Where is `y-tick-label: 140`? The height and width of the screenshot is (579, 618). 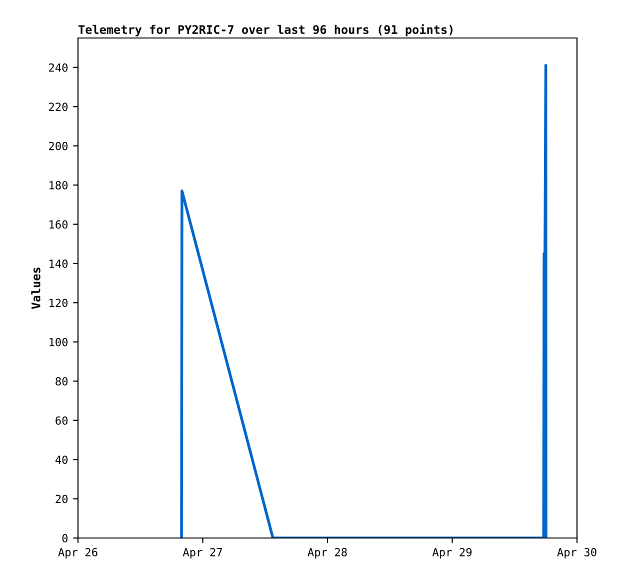 y-tick-label: 140 is located at coordinates (59, 263).